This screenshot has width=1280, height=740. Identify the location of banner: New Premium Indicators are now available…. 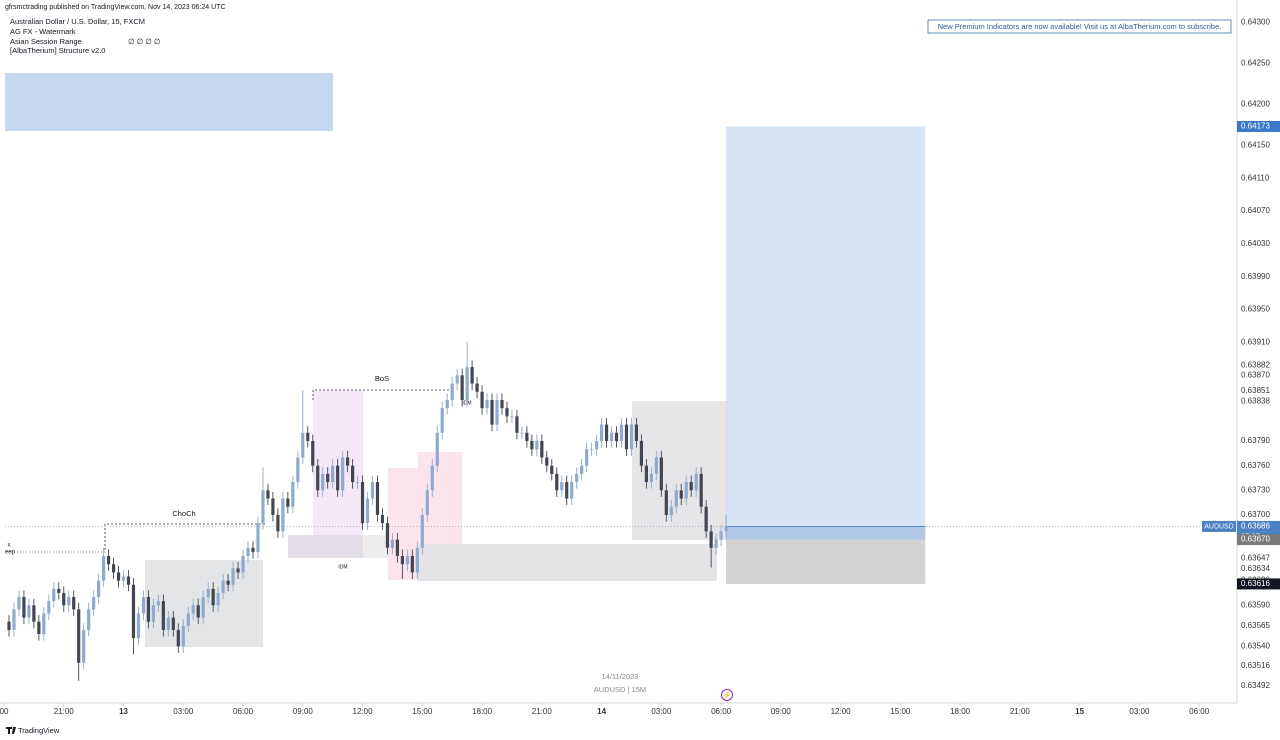
(1080, 26).